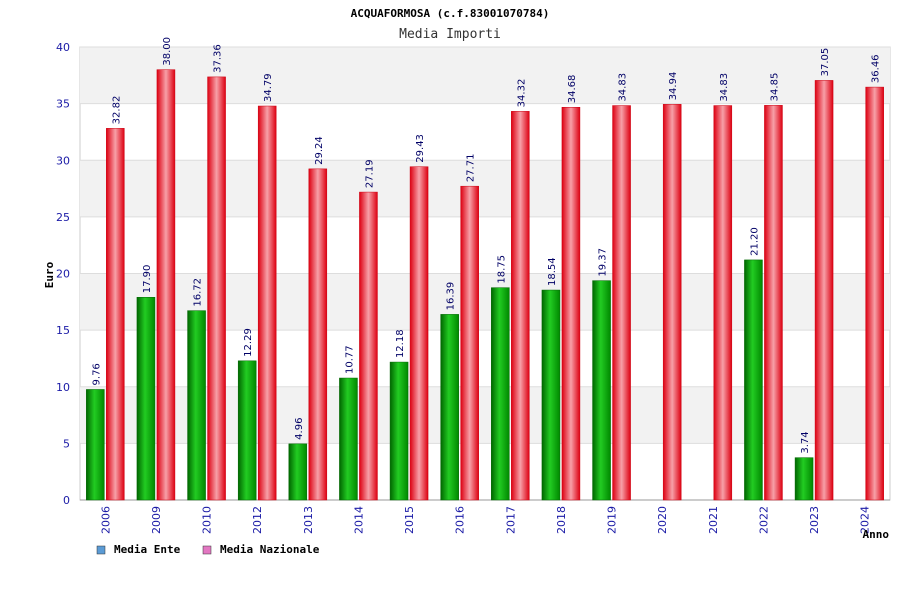  I want to click on bar-value-label: 27.19, so click(369, 173).